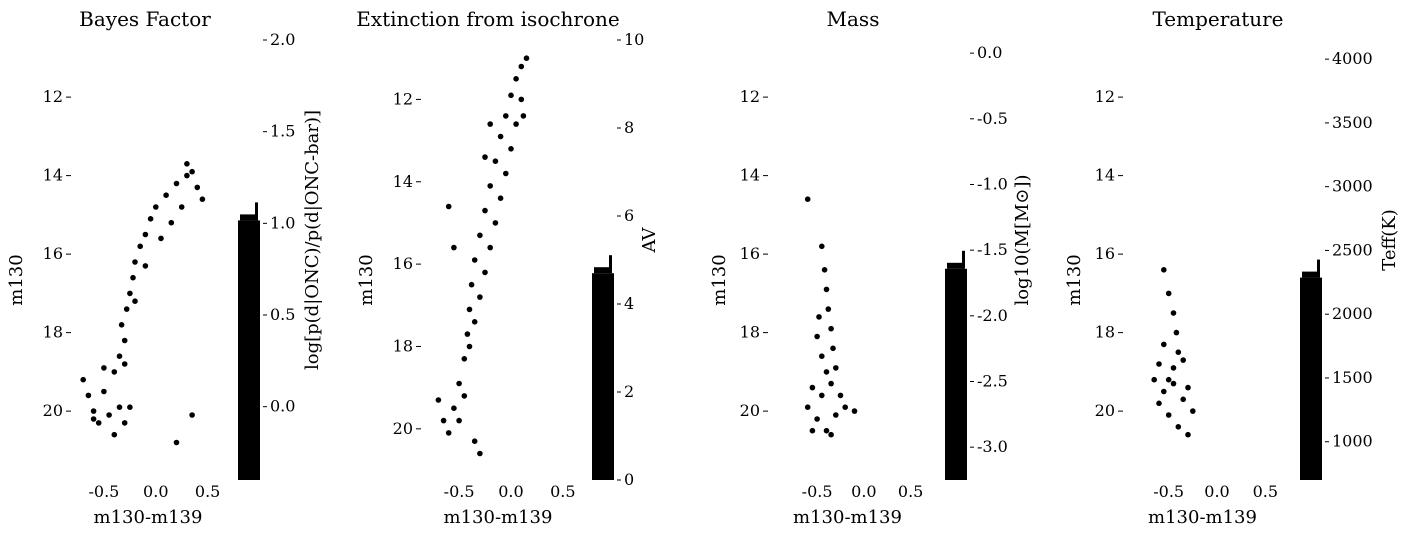 Image resolution: width=1425 pixels, height=535 pixels. Describe the element at coordinates (603, 376) in the screenshot. I see `colorbar` at that location.